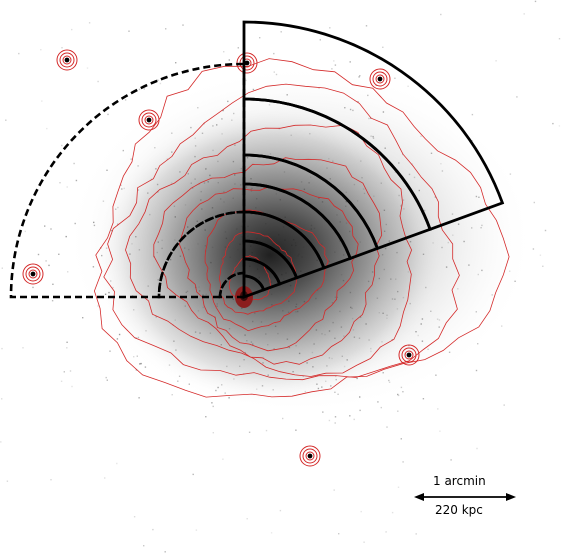 The image size is (566, 554). I want to click on scale-bar-arcmin-label: 1 arcmin, so click(459, 481).